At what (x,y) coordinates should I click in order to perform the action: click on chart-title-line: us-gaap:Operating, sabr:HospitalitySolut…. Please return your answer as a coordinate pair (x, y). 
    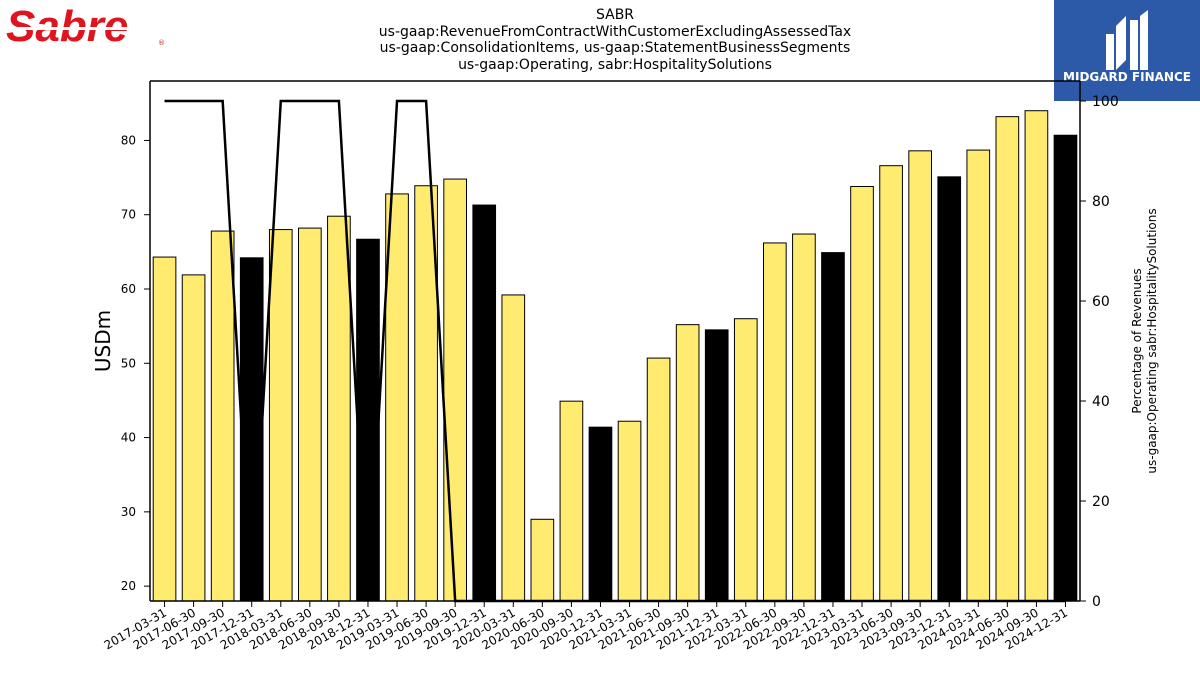
    Looking at the image, I should click on (615, 64).